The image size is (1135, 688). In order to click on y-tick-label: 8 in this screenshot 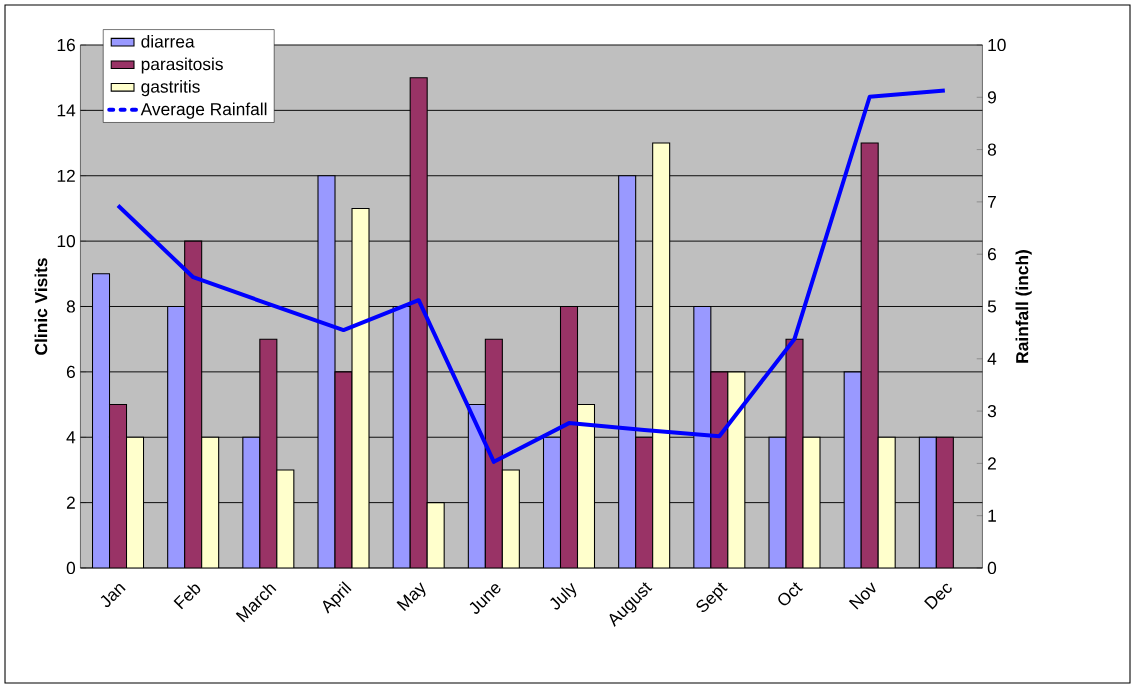, I will do `click(70, 306)`.